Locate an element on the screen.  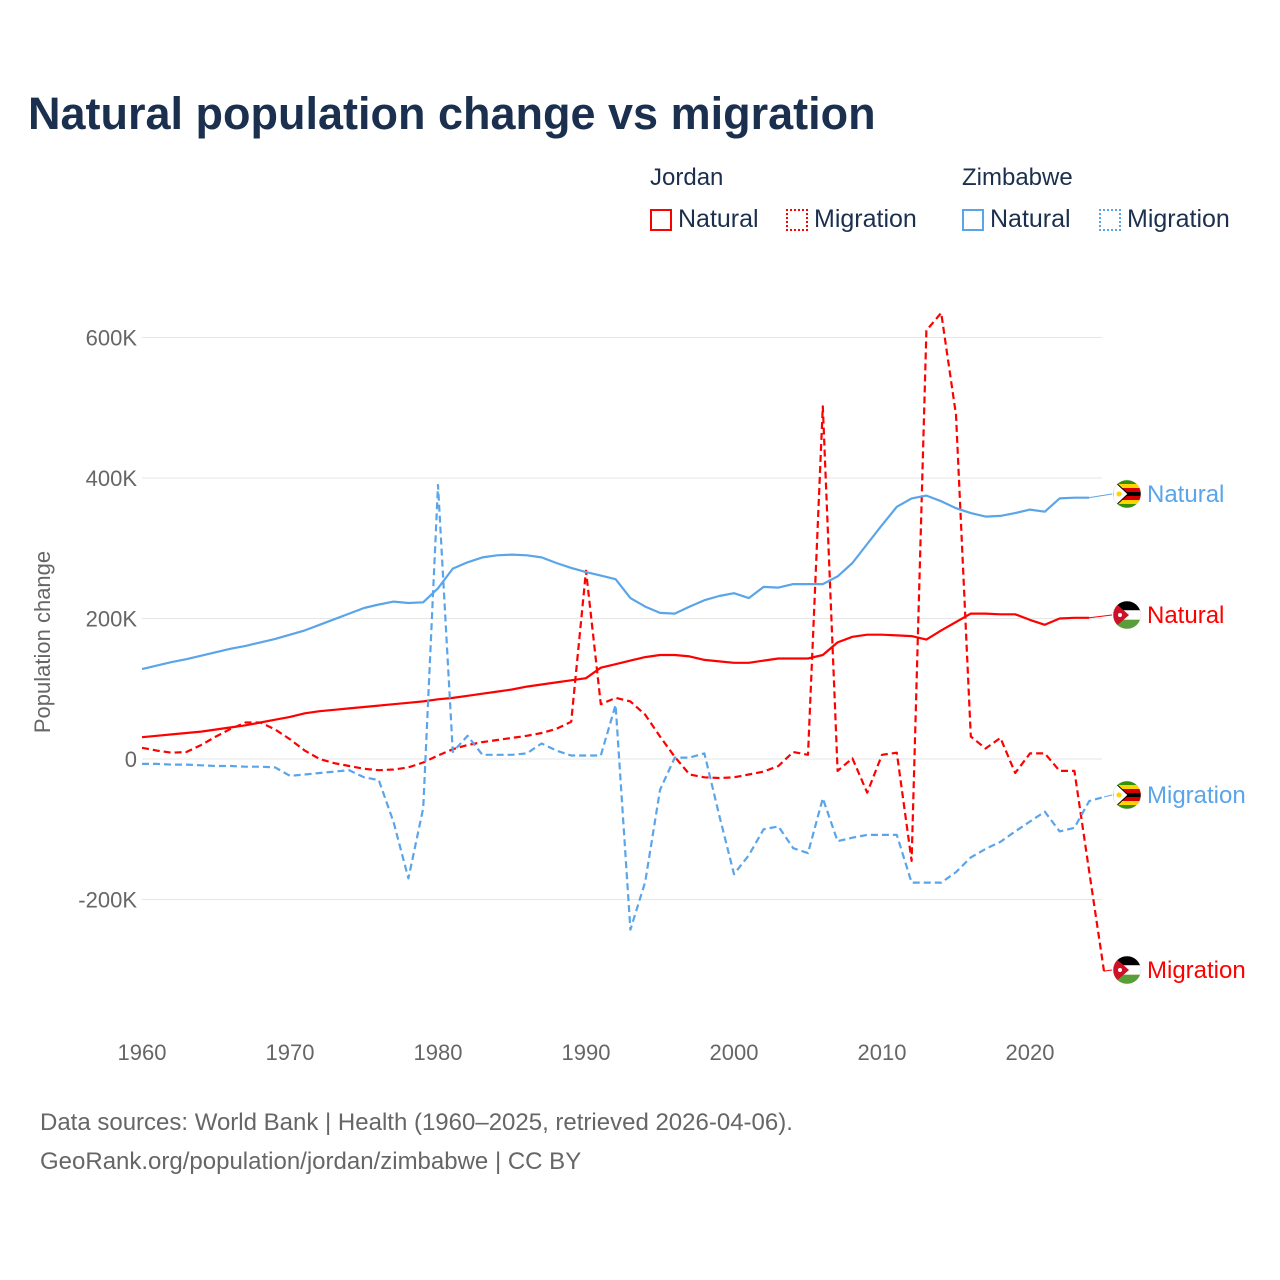
x-tick-label: 1990 is located at coordinates (586, 1052).